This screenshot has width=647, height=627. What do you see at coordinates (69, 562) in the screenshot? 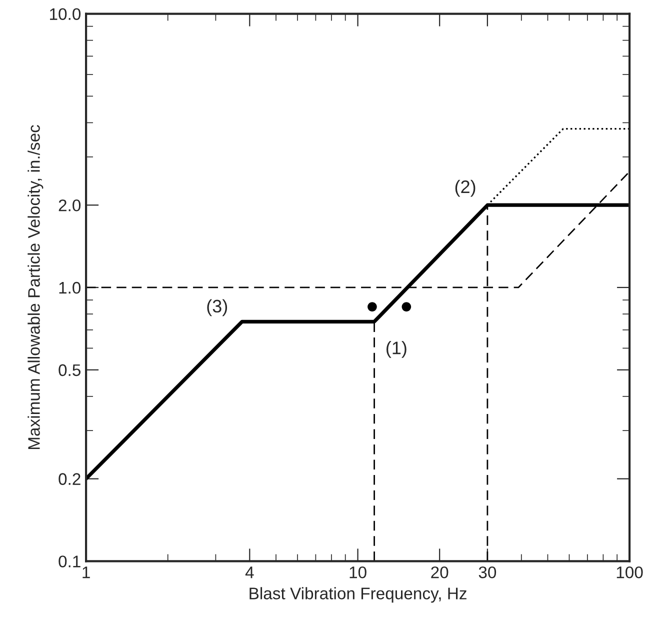
I see `y-tick-label: 0.1` at bounding box center [69, 562].